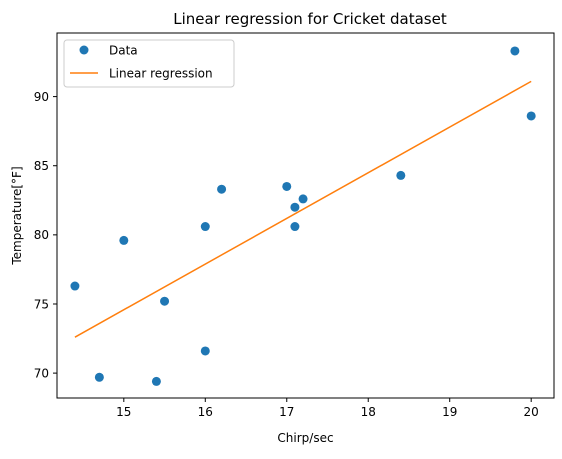 The image size is (562, 459). I want to click on x-tick-label: 18, so click(368, 412).